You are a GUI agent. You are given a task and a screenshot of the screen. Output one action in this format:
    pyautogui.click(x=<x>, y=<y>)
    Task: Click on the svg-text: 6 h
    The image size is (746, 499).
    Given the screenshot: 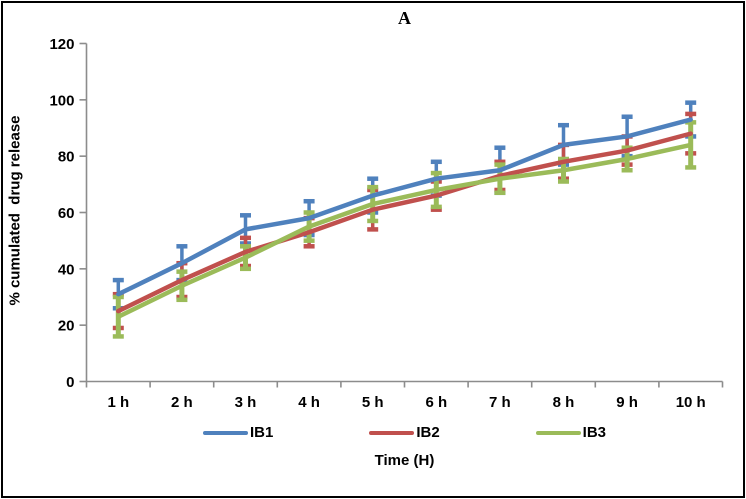 What is the action you would take?
    pyautogui.click(x=436, y=402)
    